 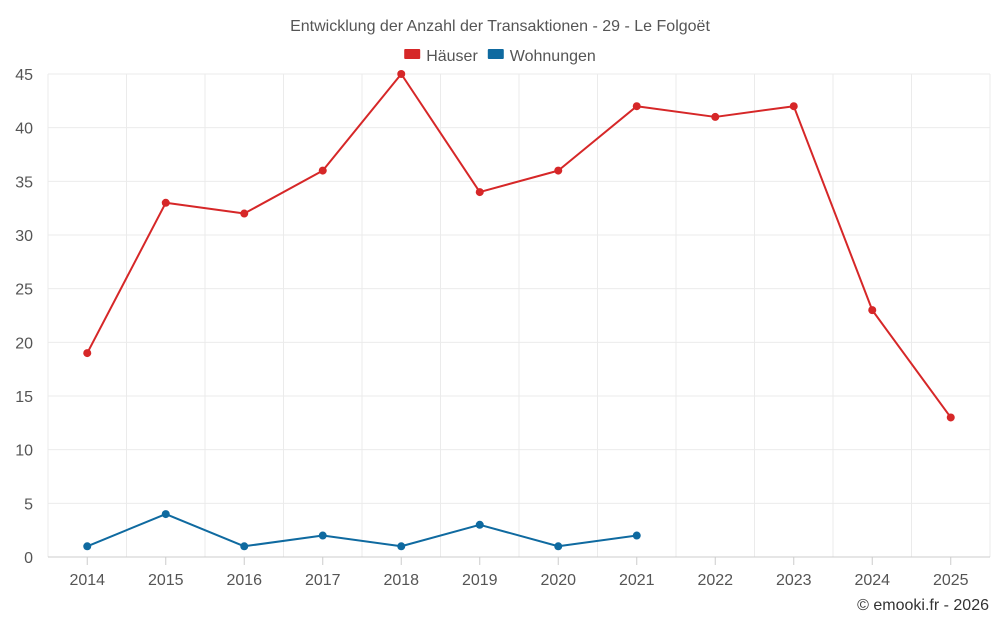 What do you see at coordinates (479, 192) in the screenshot?
I see `data-point-hauser-2019` at bounding box center [479, 192].